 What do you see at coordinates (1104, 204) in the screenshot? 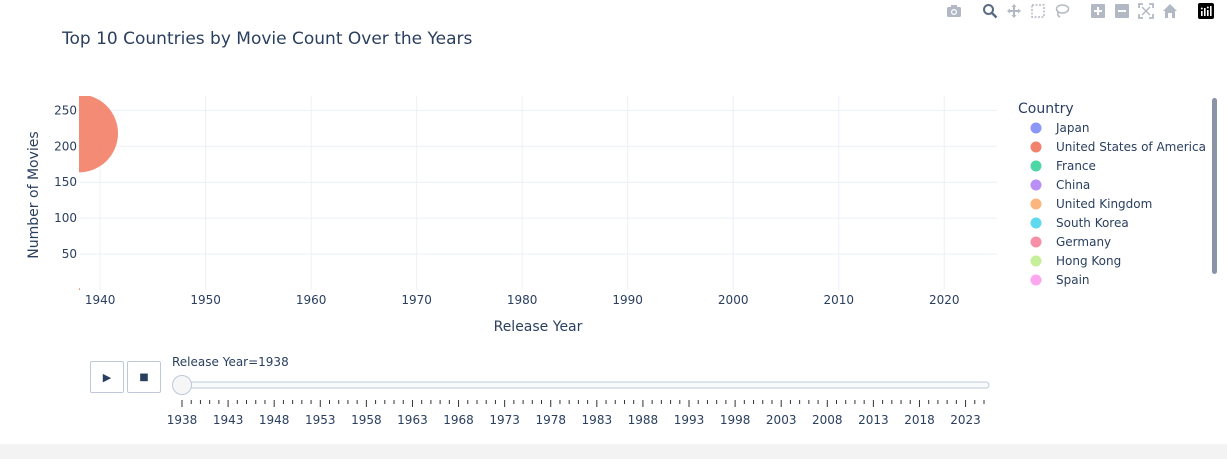
I see `legend-item-label: United Kingdom` at bounding box center [1104, 204].